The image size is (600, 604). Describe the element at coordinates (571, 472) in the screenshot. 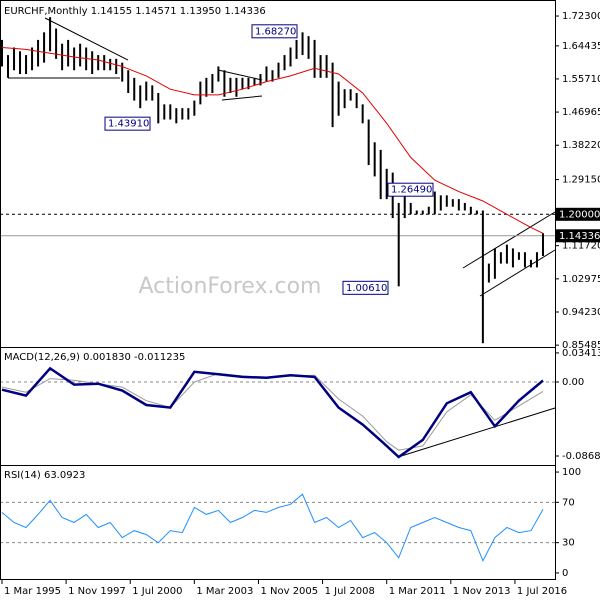

I see `y-tick-label: 100` at that location.